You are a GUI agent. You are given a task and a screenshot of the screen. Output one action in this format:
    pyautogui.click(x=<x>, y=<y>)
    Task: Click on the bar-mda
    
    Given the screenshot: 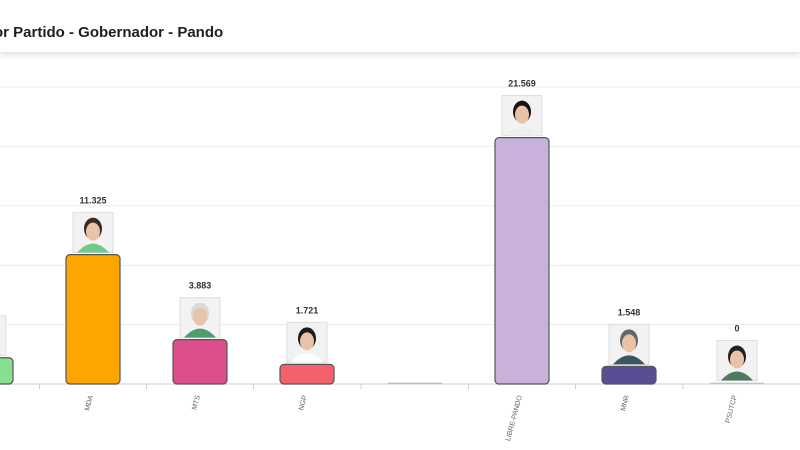 What is the action you would take?
    pyautogui.click(x=93, y=319)
    